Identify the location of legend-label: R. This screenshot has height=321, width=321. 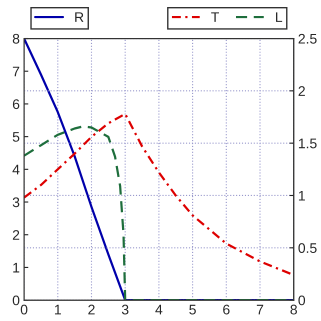
(79, 17).